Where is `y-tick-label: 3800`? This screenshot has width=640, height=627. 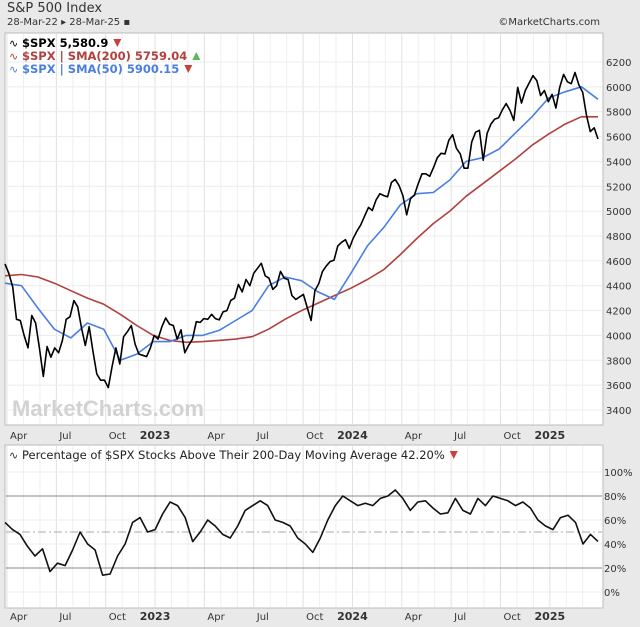
y-tick-label: 3800 is located at coordinates (618, 361).